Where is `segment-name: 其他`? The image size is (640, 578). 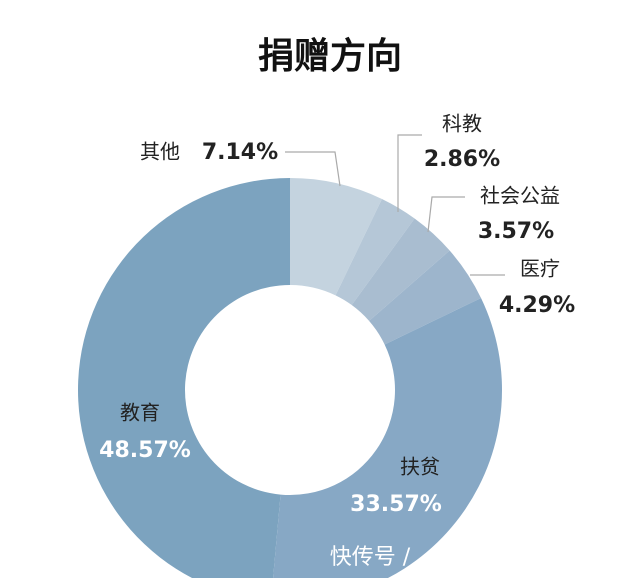
segment-name: 其他 is located at coordinates (160, 152).